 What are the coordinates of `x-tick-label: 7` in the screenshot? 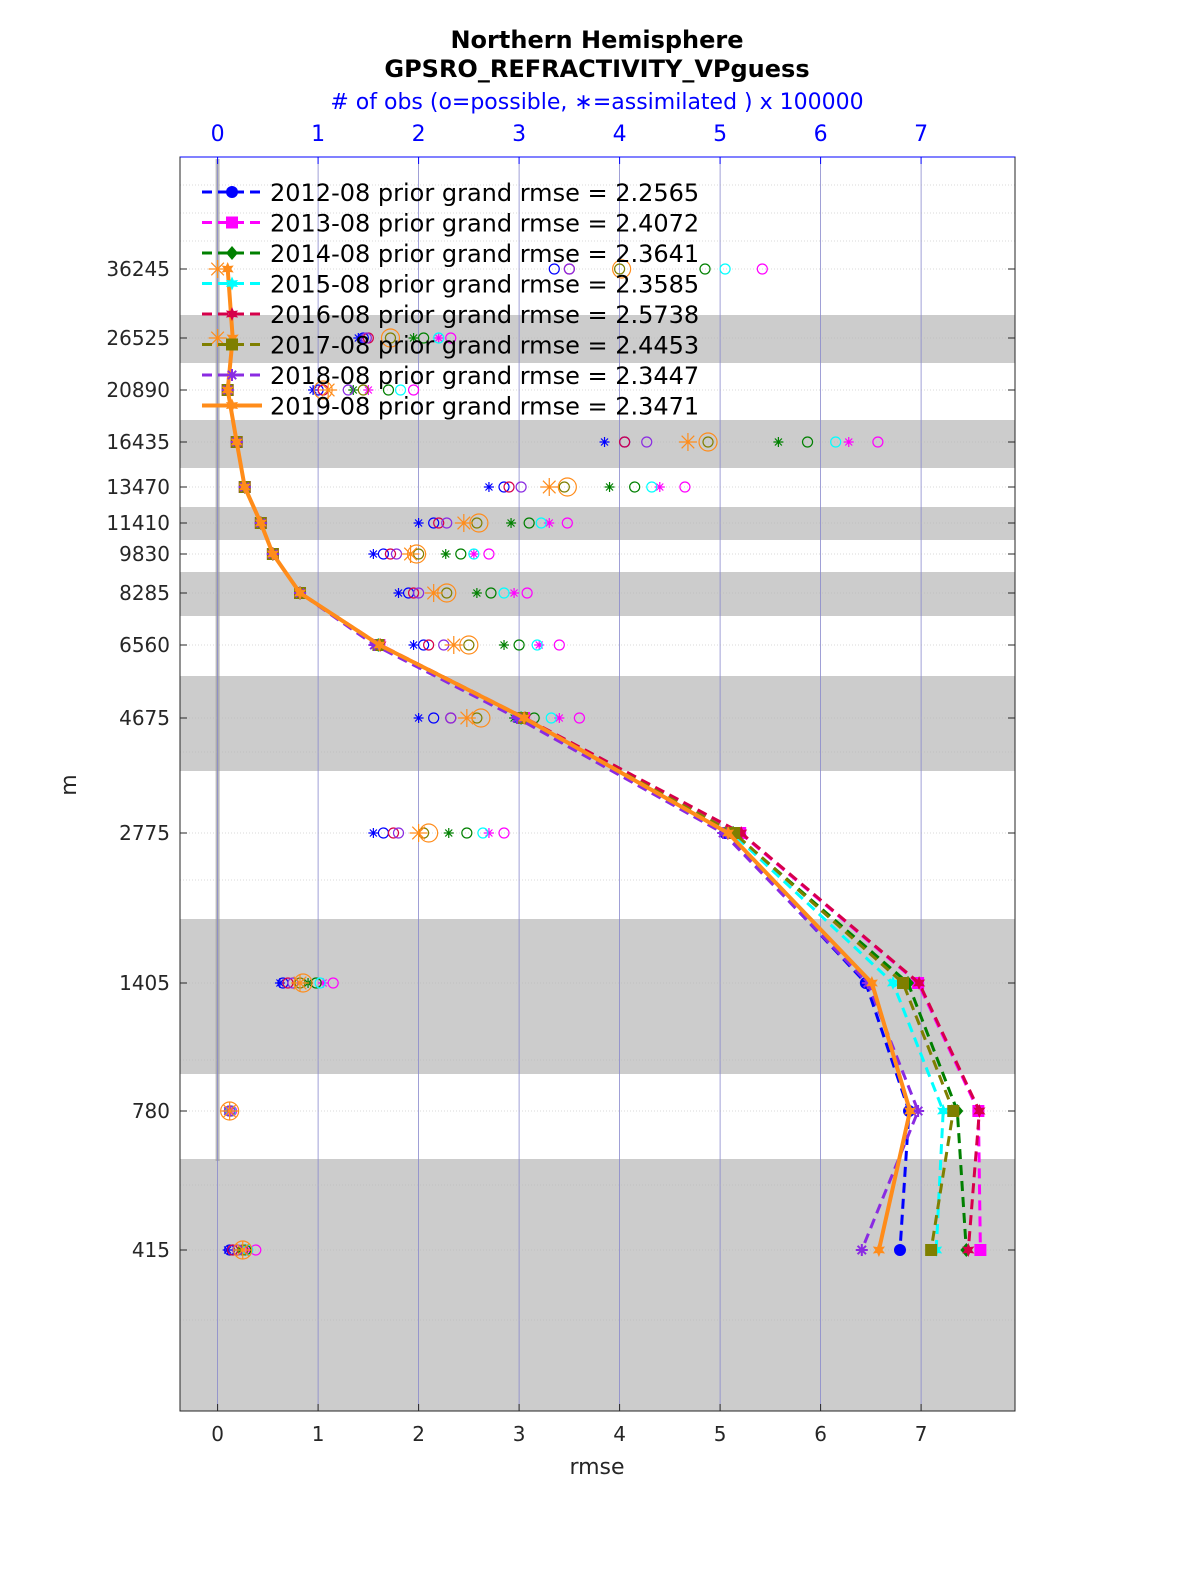 It's located at (921, 1434).